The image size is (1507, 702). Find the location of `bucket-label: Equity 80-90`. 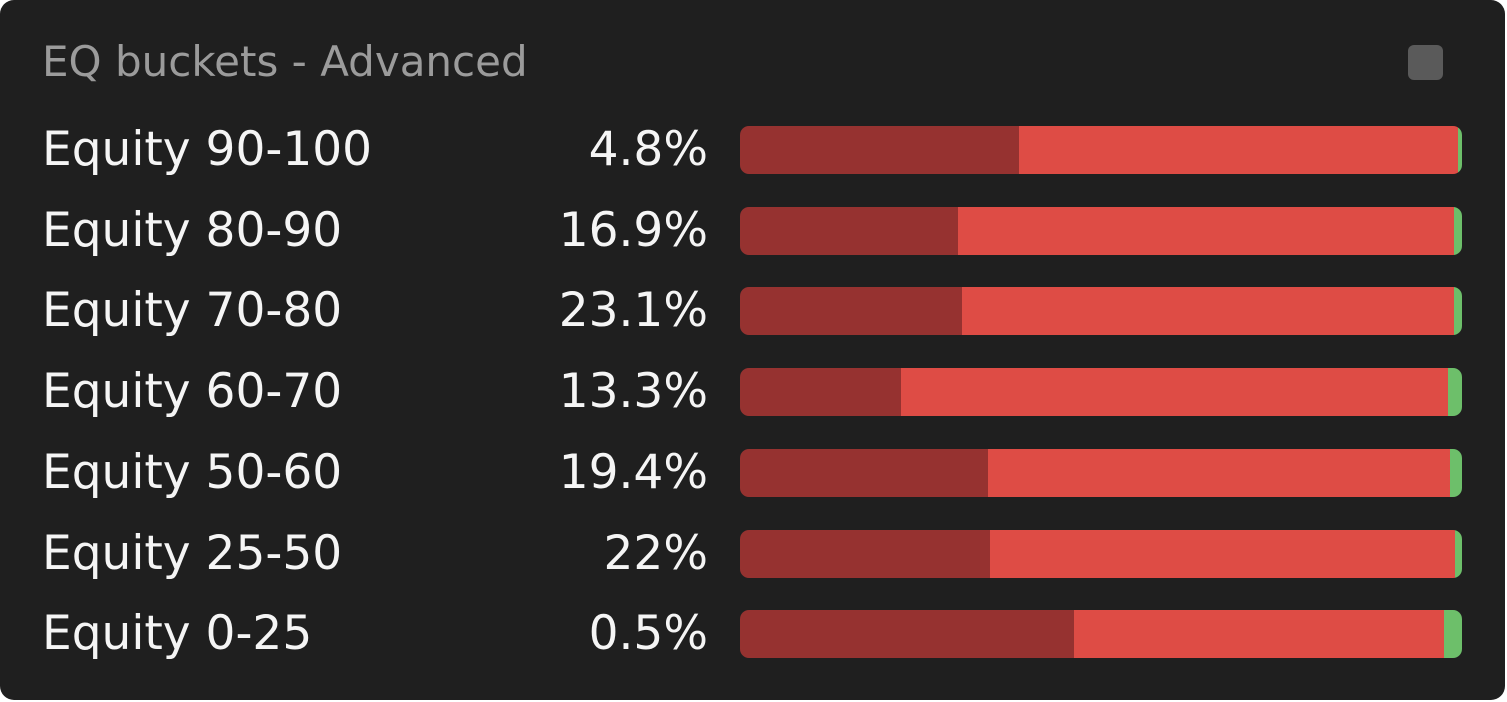

bucket-label: Equity 80-90 is located at coordinates (192, 230).